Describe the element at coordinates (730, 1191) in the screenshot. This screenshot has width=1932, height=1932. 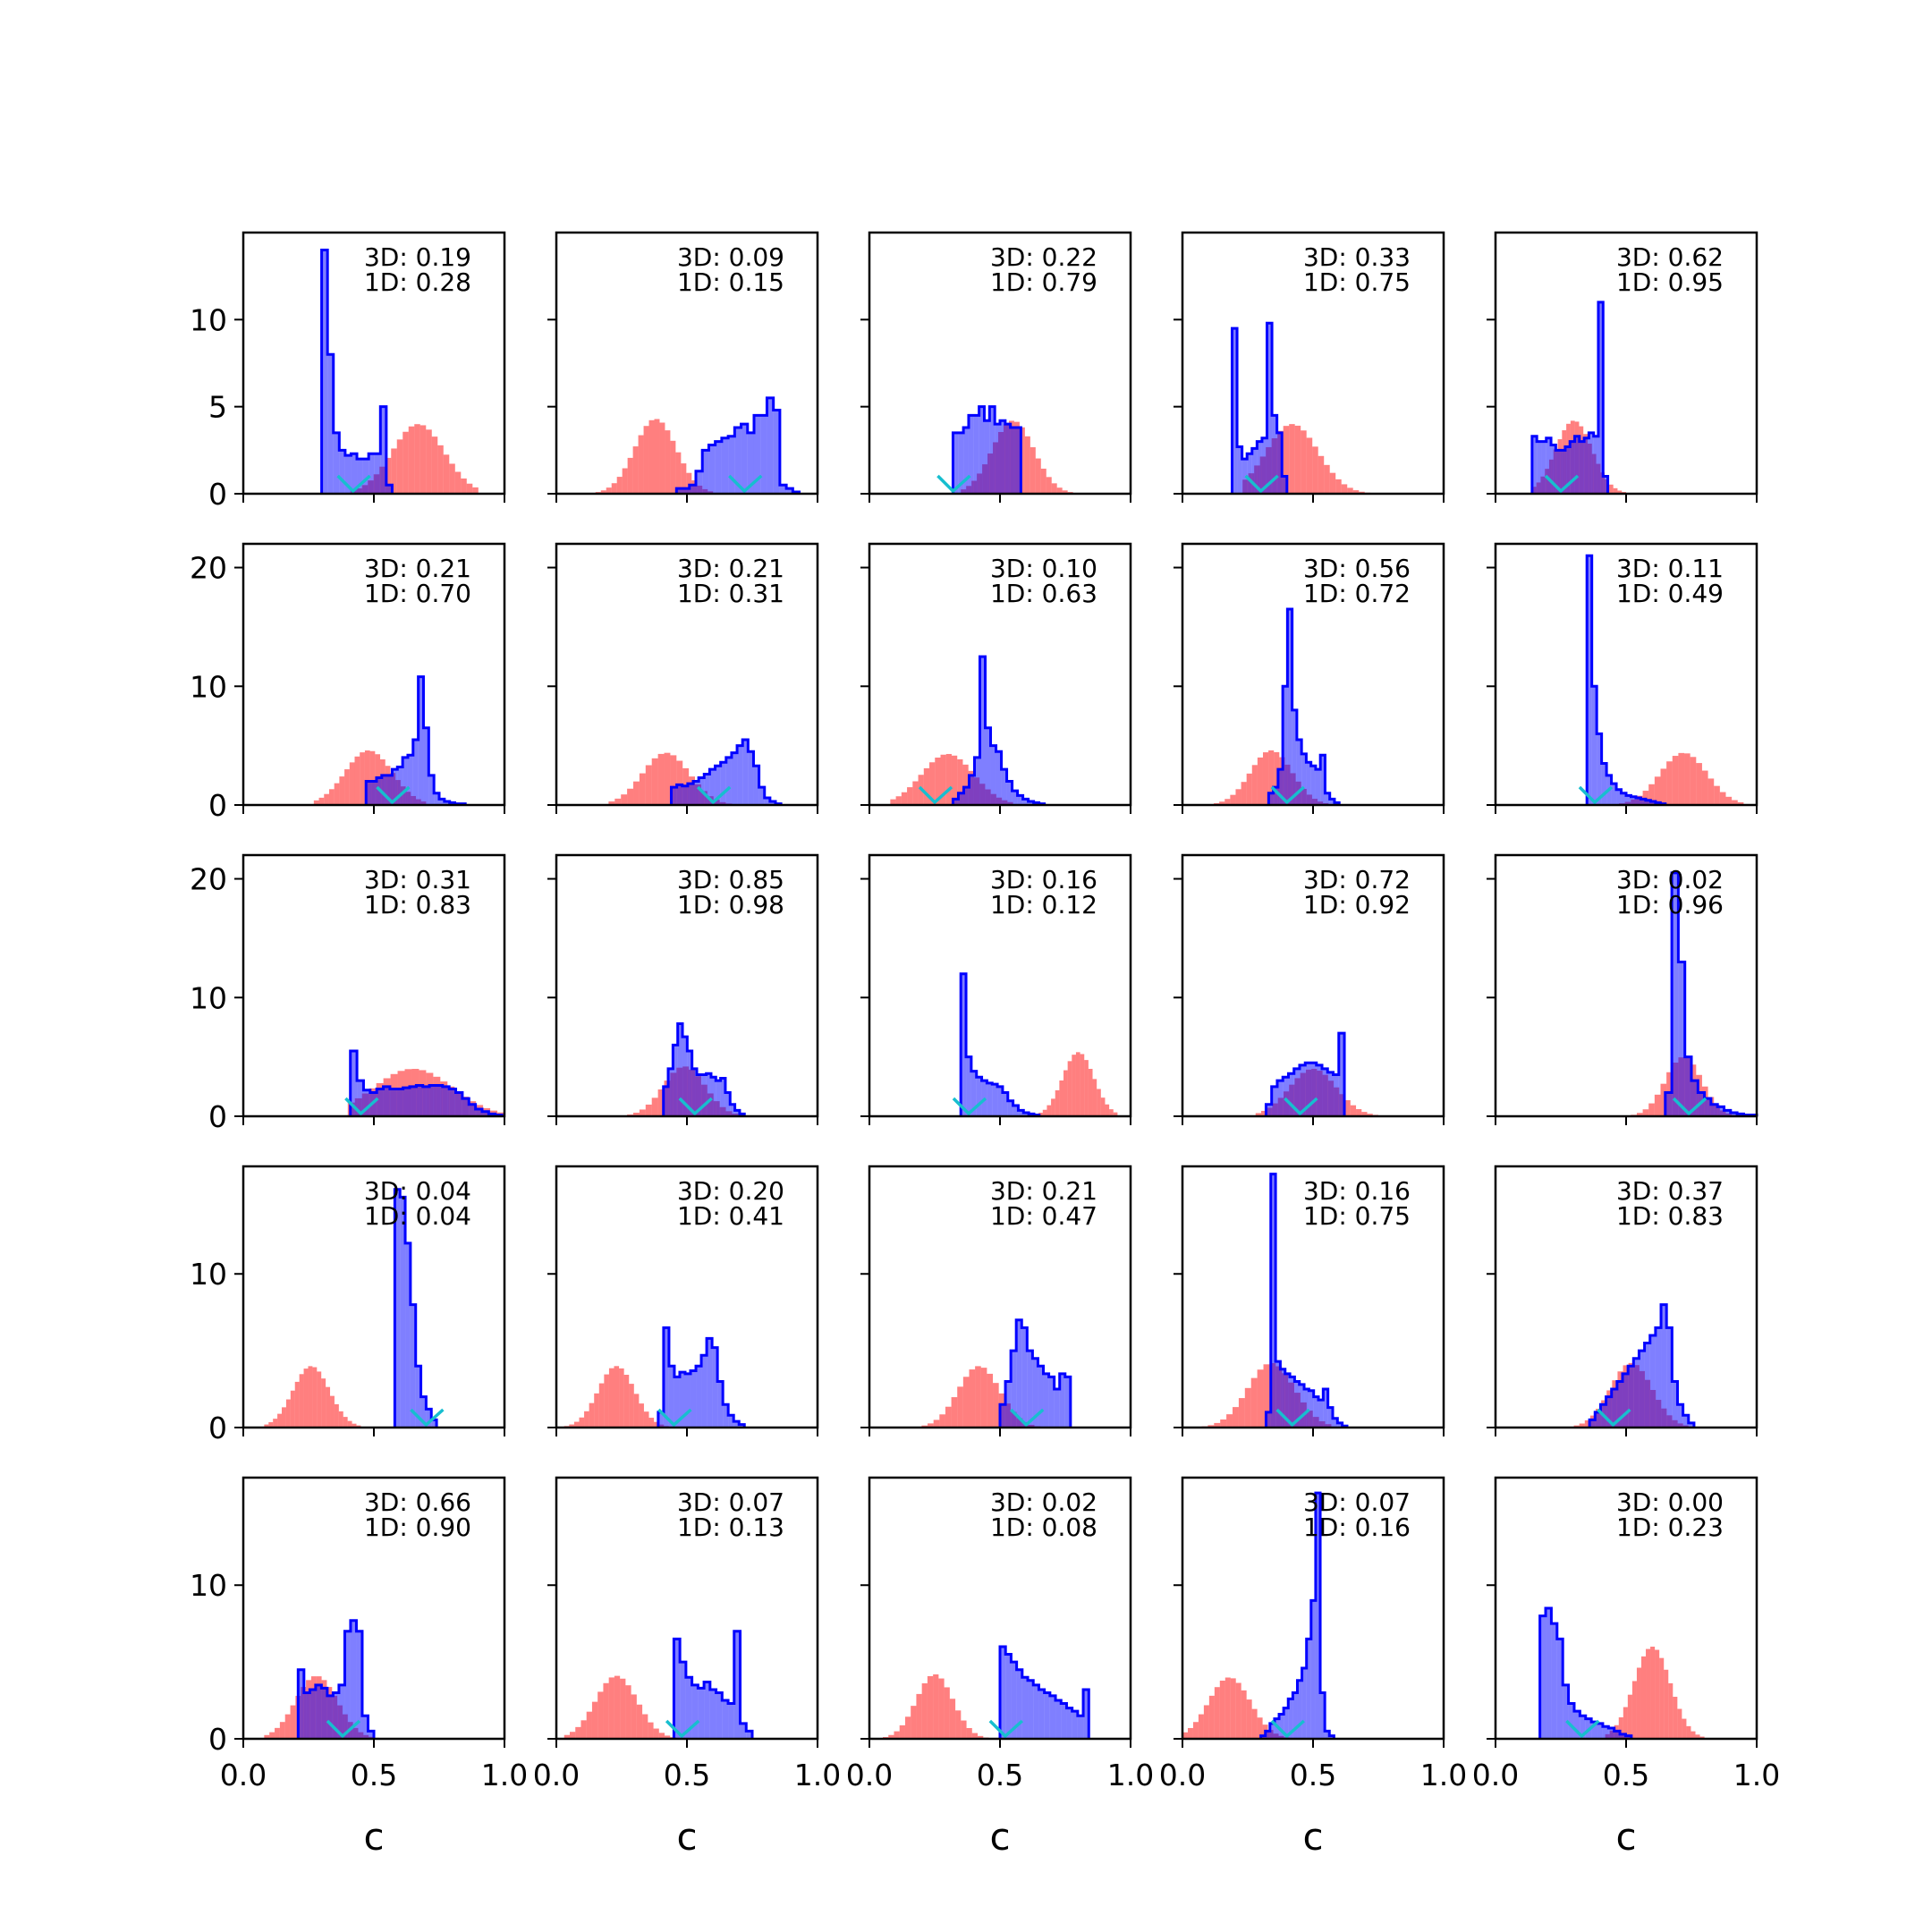
I see `score-3d-label: 3D: 0.20` at that location.